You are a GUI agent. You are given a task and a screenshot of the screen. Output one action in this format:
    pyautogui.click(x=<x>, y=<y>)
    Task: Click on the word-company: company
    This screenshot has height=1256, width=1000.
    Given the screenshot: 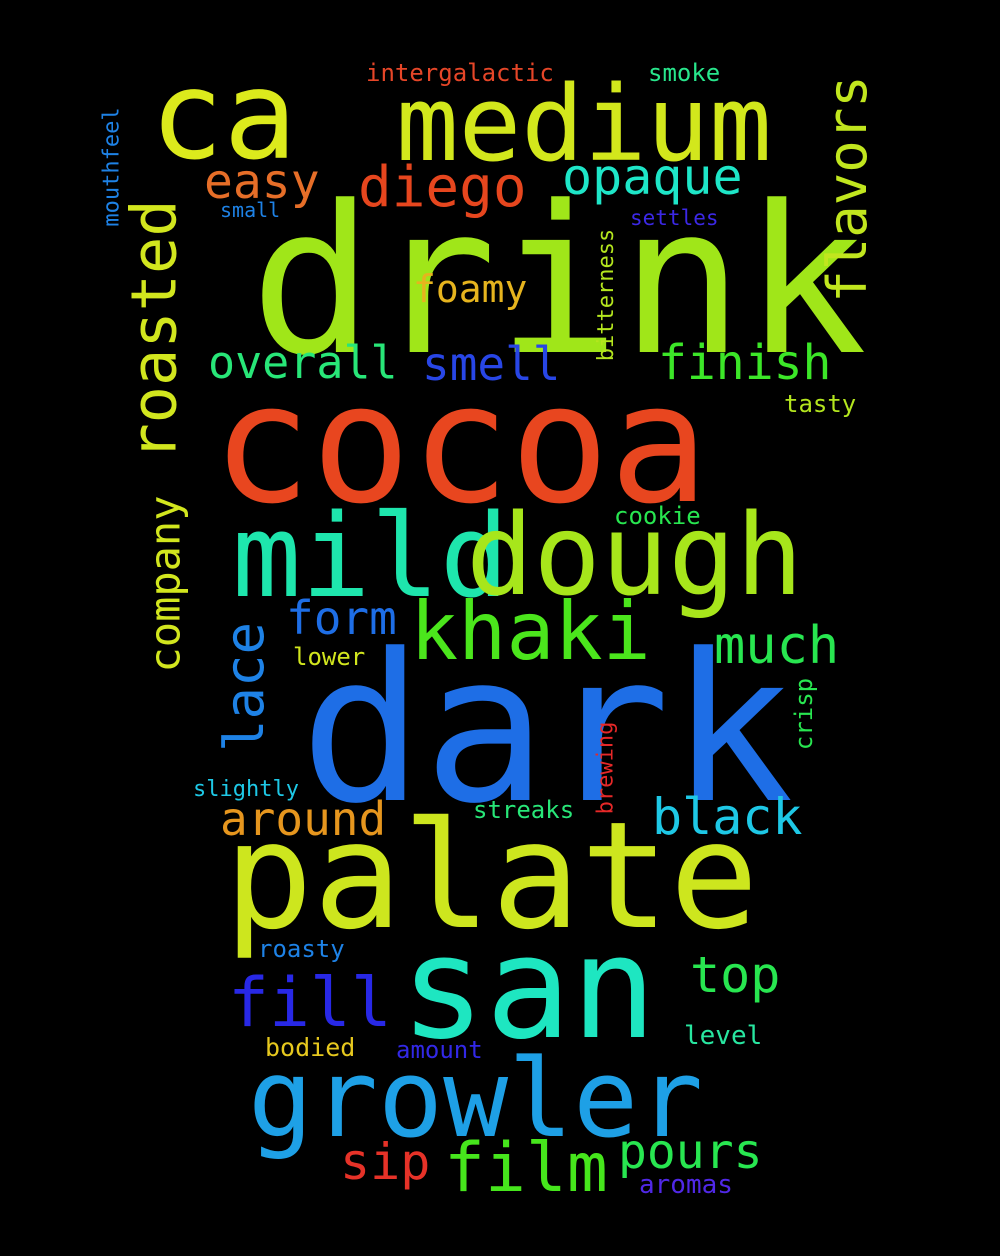 What is the action you would take?
    pyautogui.click(x=165, y=584)
    